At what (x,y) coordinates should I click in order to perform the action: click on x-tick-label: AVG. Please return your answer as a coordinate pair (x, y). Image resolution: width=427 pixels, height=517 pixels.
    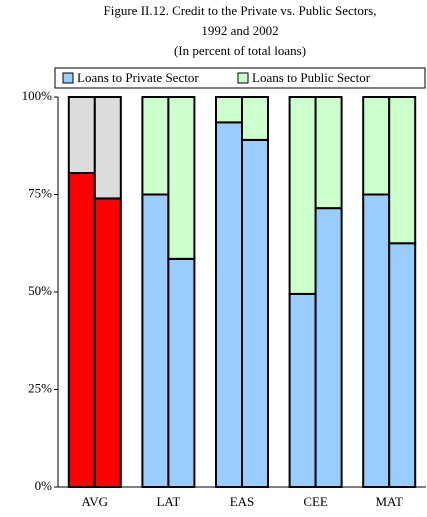
    Looking at the image, I should click on (95, 501).